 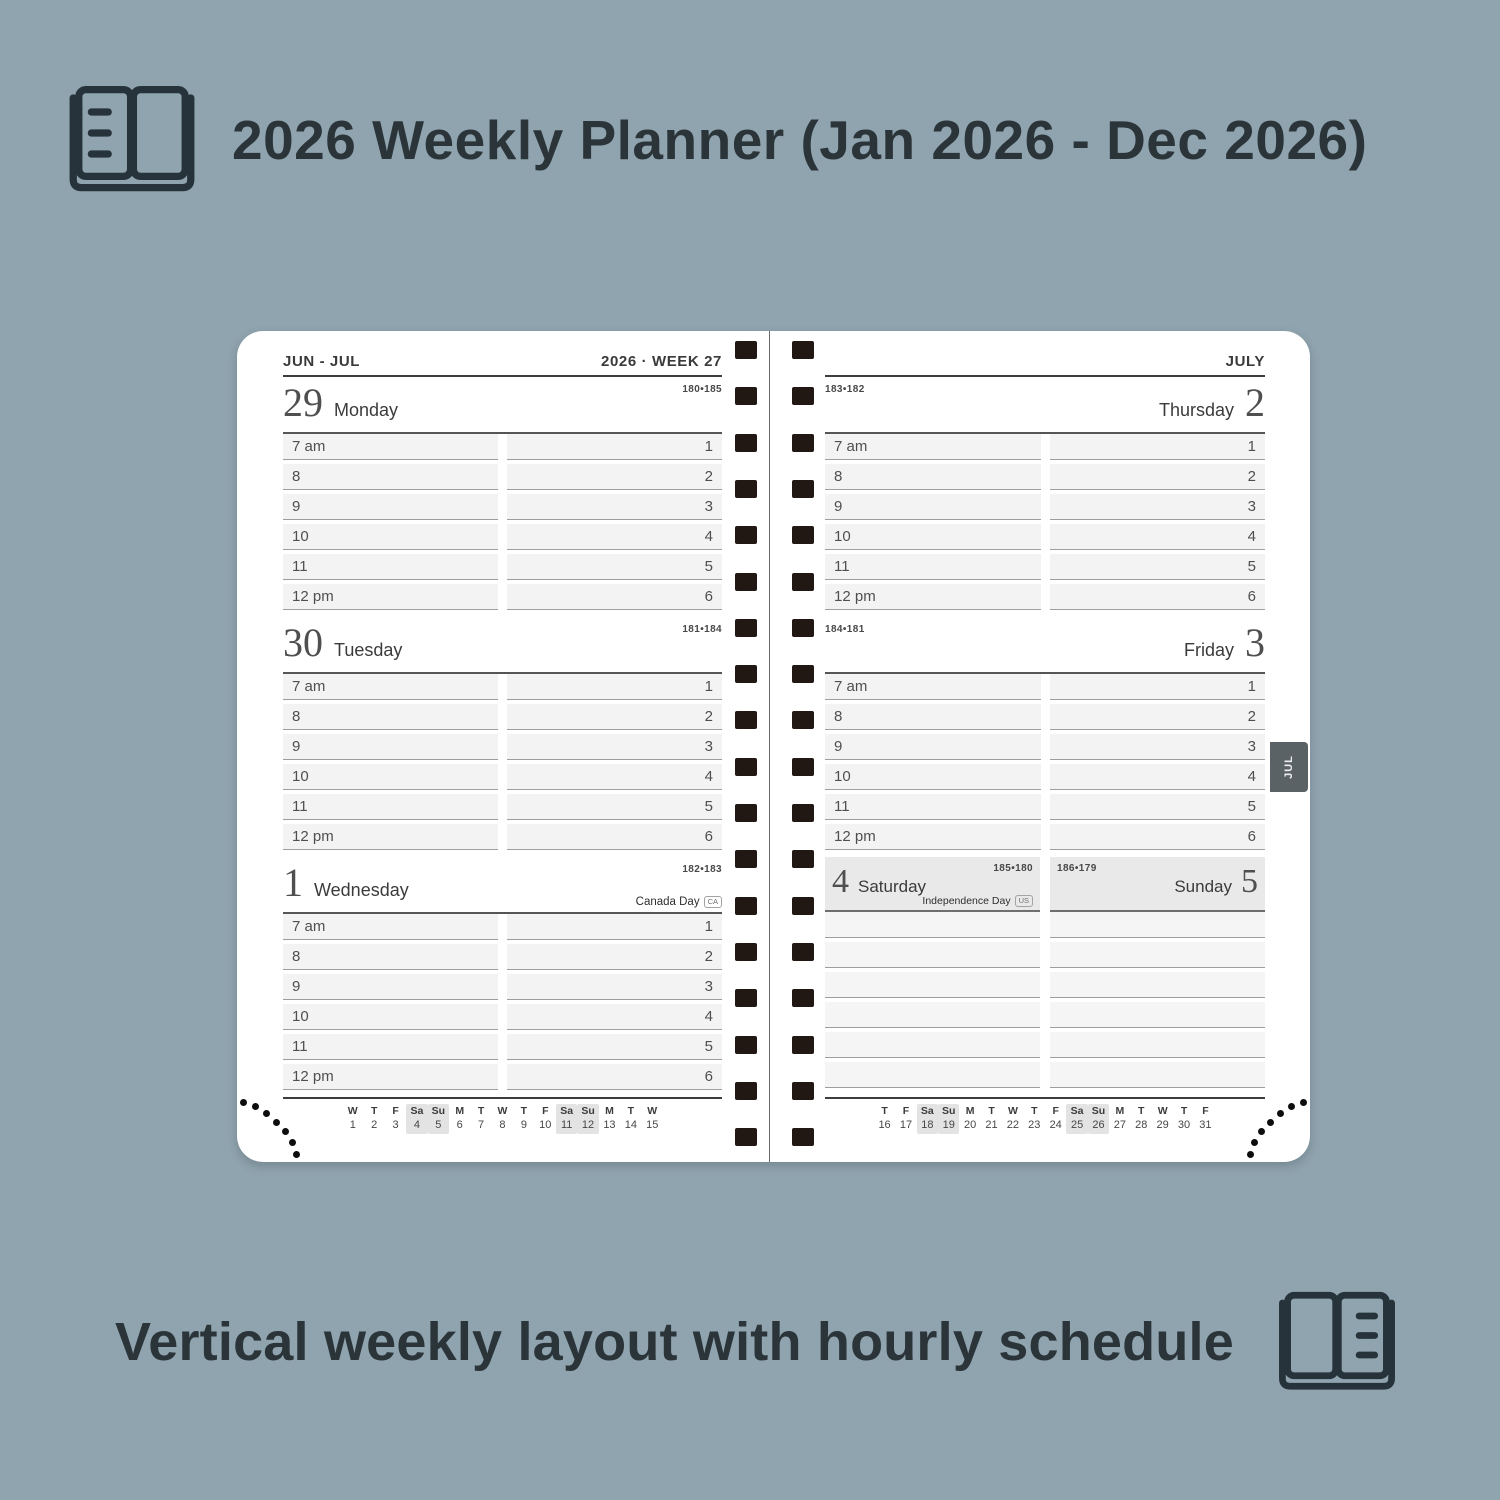 What do you see at coordinates (1045, 497) in the screenshot?
I see `day-section-thursday: Thursday 2 183•182 7 am 8 9 10 11 12 pm 1 2 3 4 5 6` at bounding box center [1045, 497].